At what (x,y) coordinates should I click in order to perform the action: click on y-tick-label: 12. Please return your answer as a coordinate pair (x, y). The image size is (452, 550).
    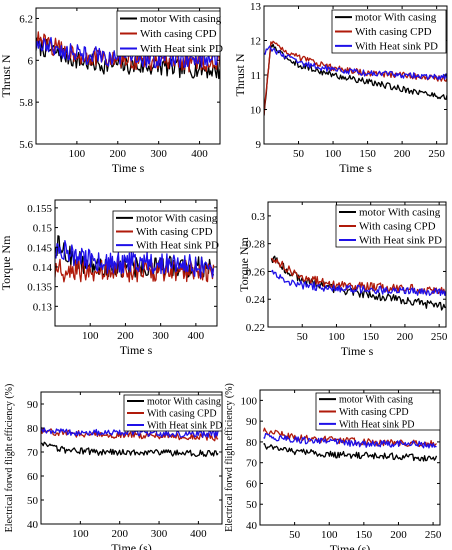
    Looking at the image, I should click on (255, 42).